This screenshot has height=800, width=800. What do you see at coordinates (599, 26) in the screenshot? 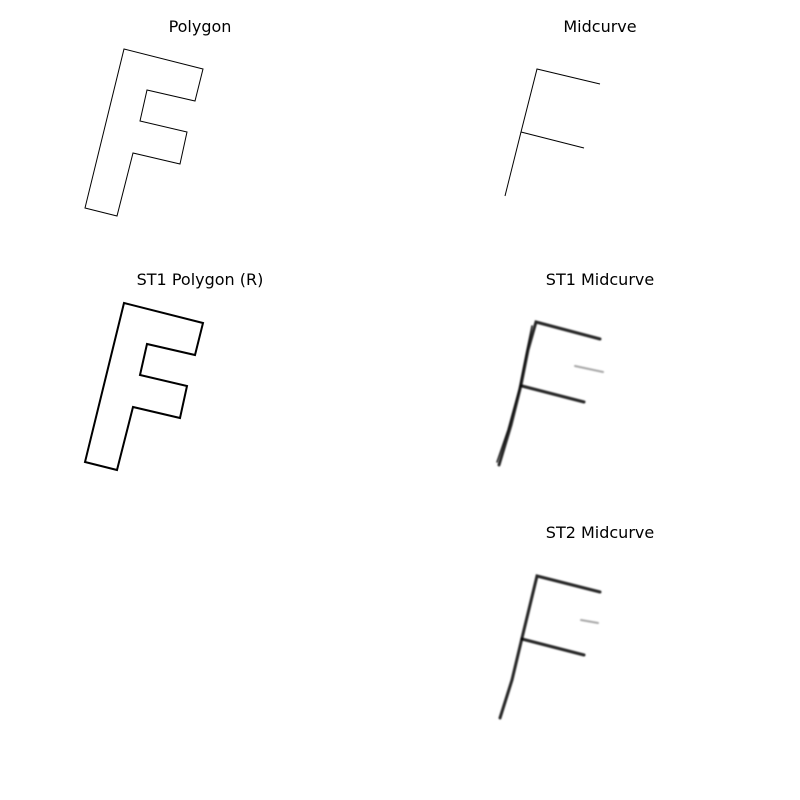
I see `panel-title-midcurve: Midcurve` at bounding box center [599, 26].